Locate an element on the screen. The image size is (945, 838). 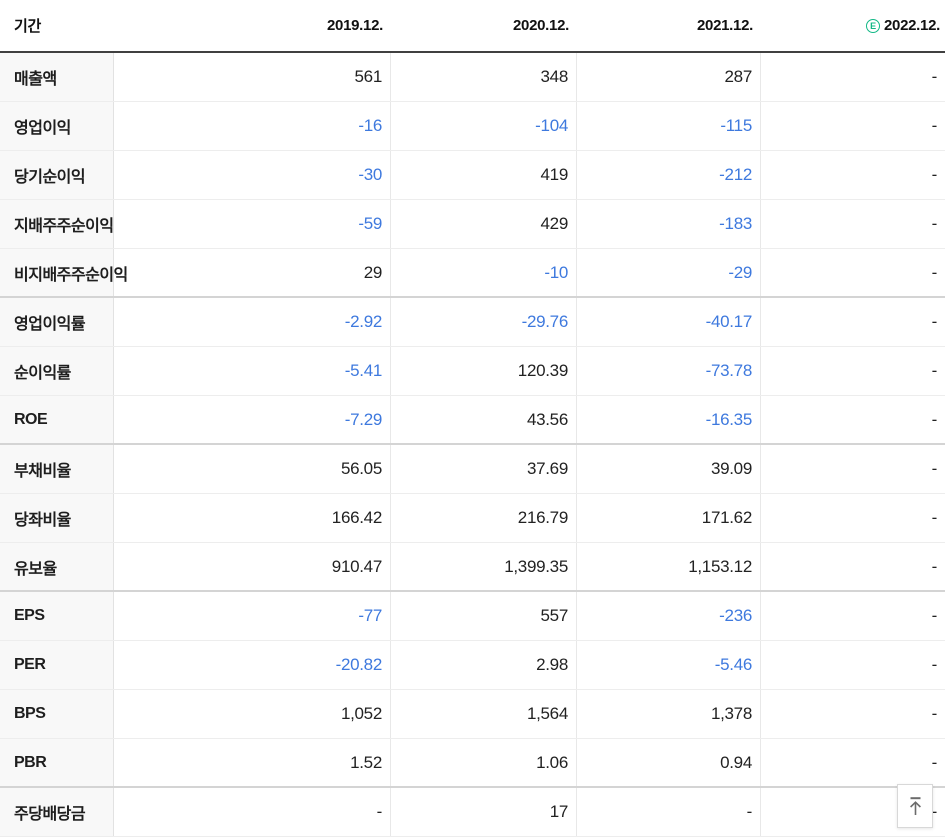
arrow-up-to-top-icon is located at coordinates (915, 805).